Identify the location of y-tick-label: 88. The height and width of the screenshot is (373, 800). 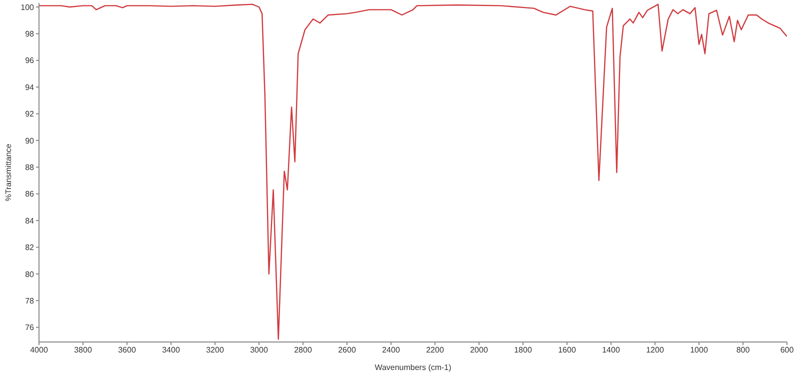
(30, 167).